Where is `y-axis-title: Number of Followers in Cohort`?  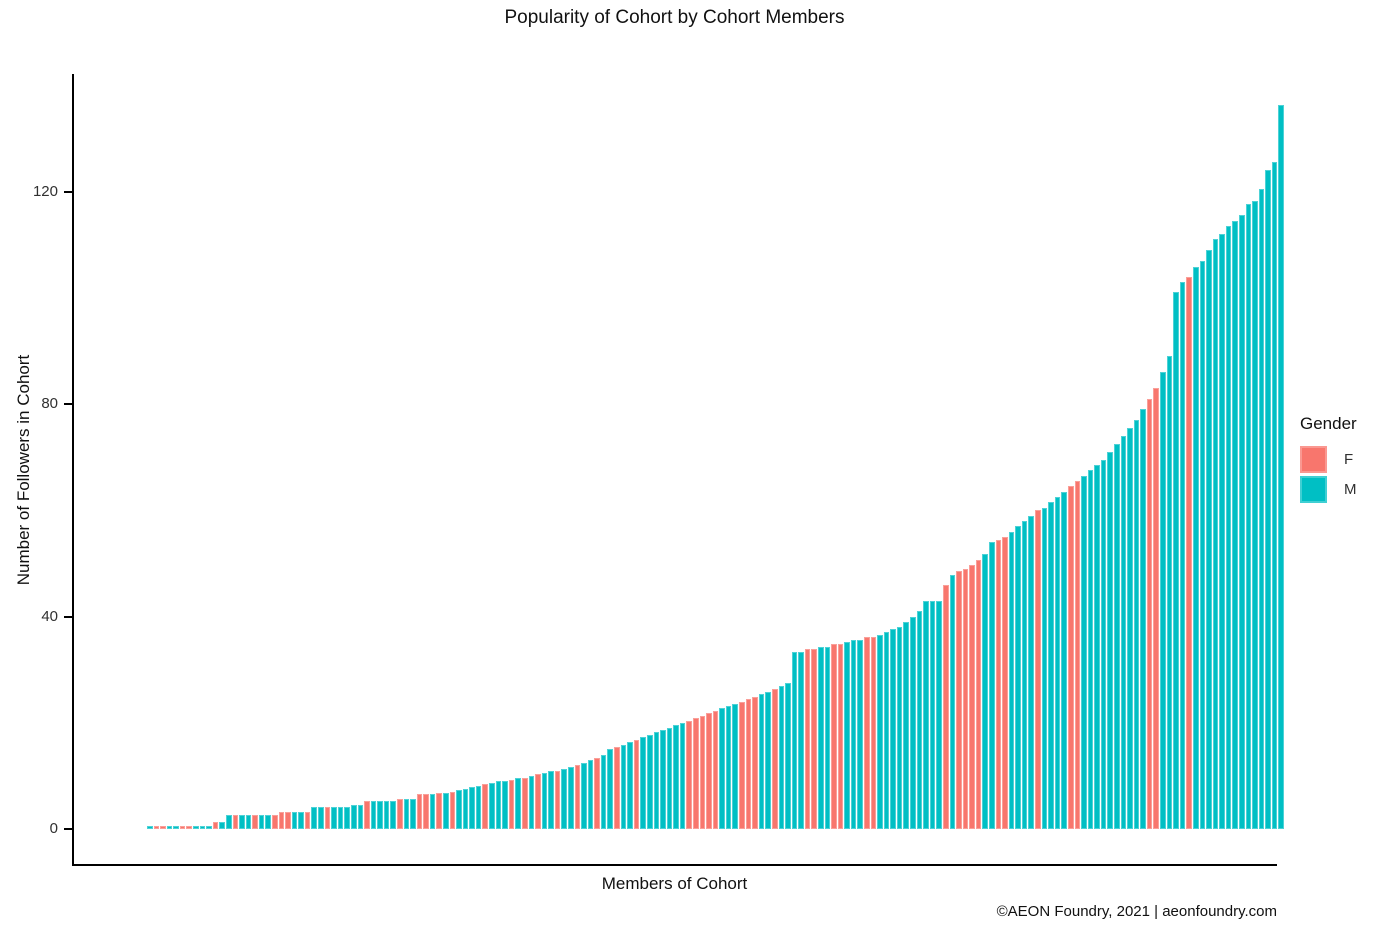
y-axis-title: Number of Followers in Cohort is located at coordinates (23, 470).